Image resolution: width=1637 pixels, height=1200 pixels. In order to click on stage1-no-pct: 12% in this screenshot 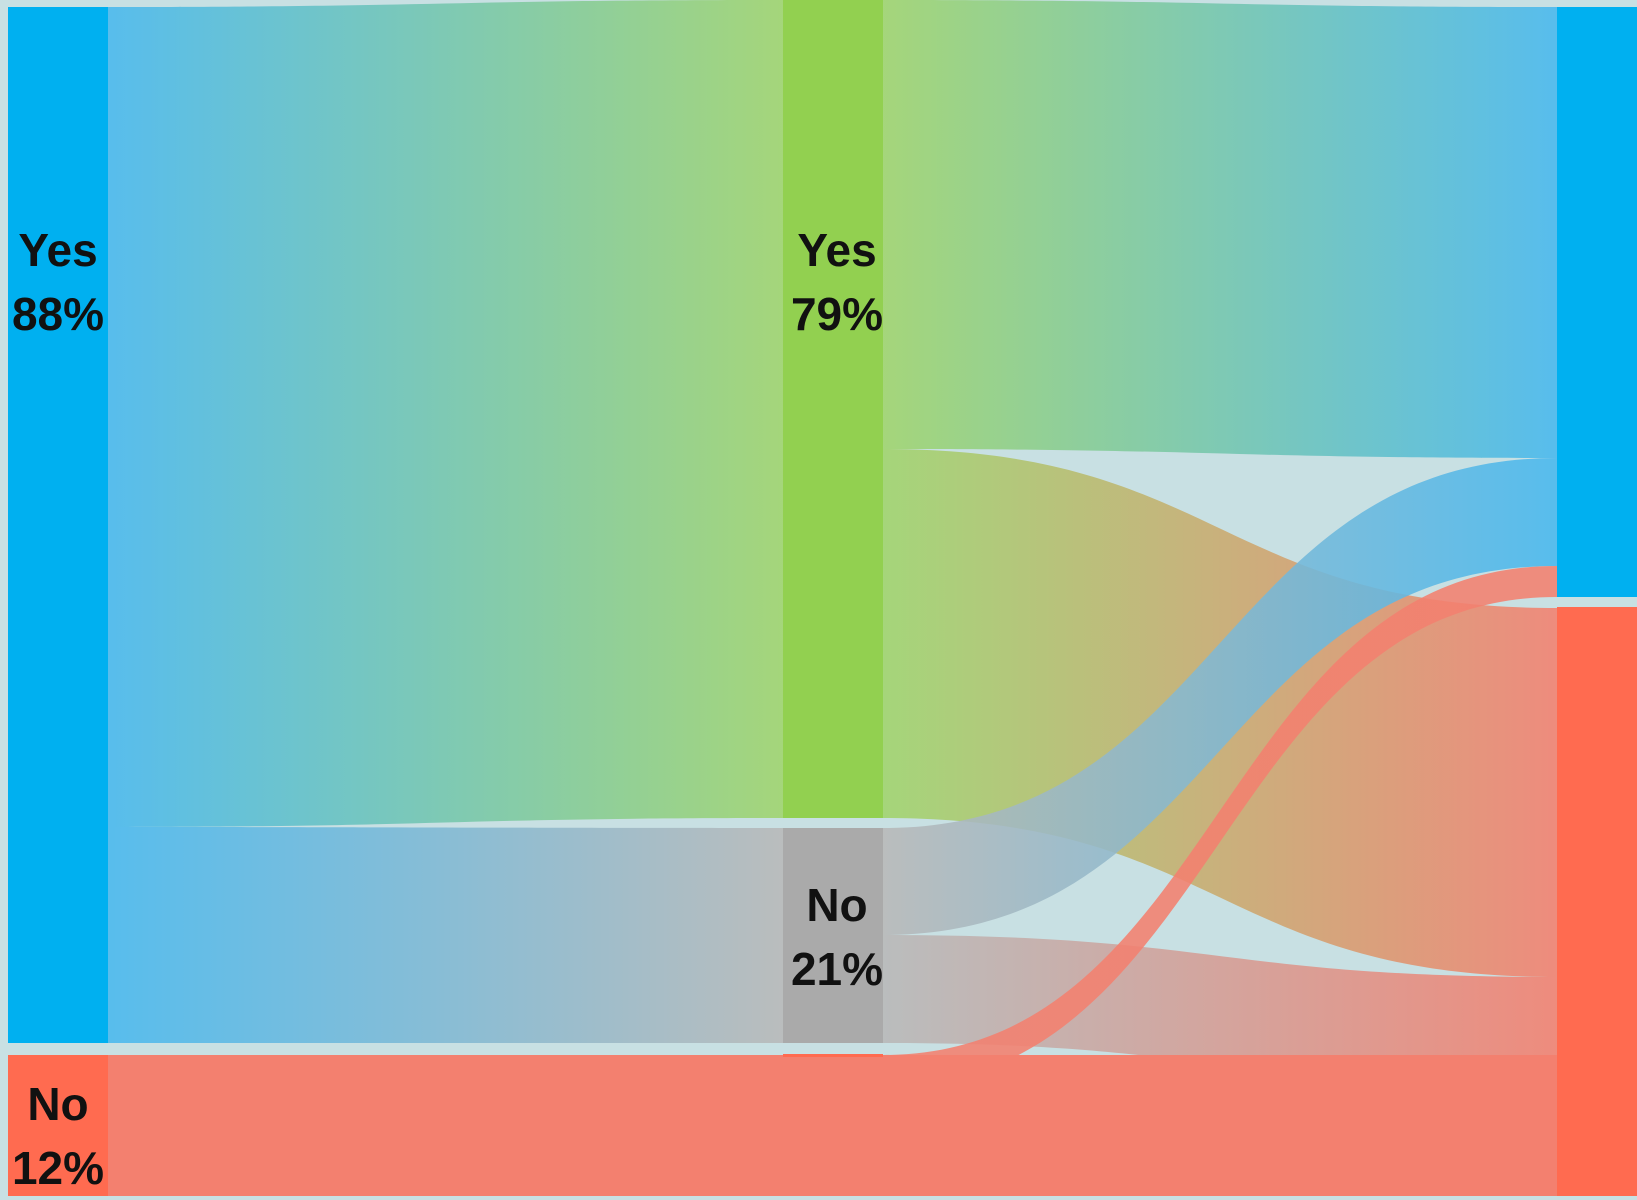, I will do `click(58, 1168)`.